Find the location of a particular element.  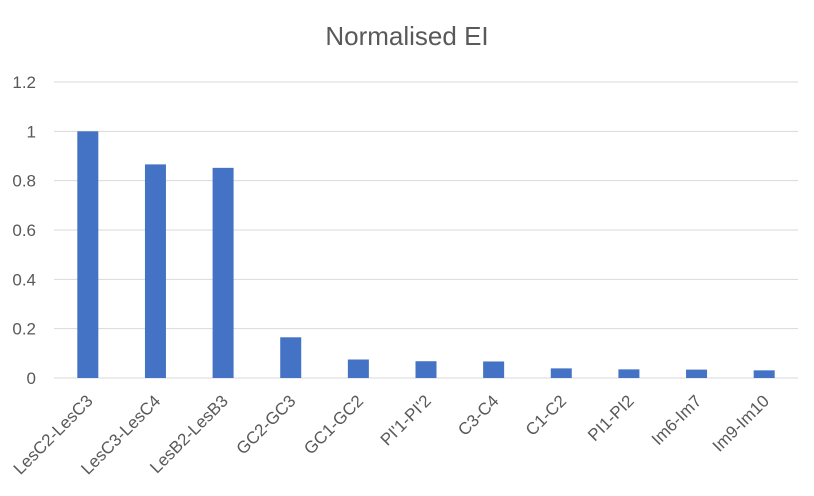

x-tick-label: PI'1-PI'2 is located at coordinates (406, 420).